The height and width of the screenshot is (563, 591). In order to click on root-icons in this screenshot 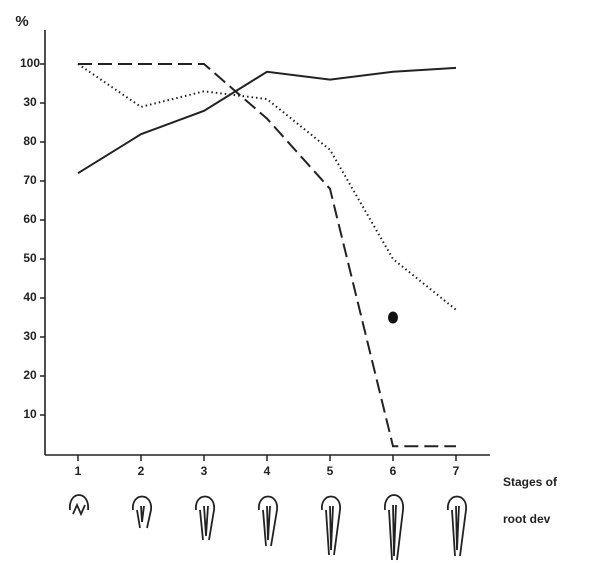, I will do `click(268, 527)`.